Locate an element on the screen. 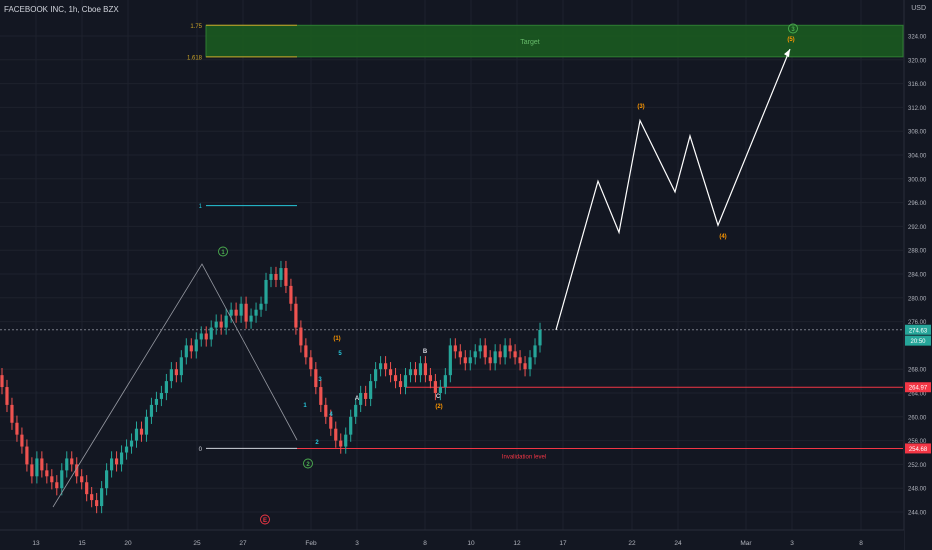 This screenshot has width=932, height=550. time-tick-label: 10 is located at coordinates (471, 543).